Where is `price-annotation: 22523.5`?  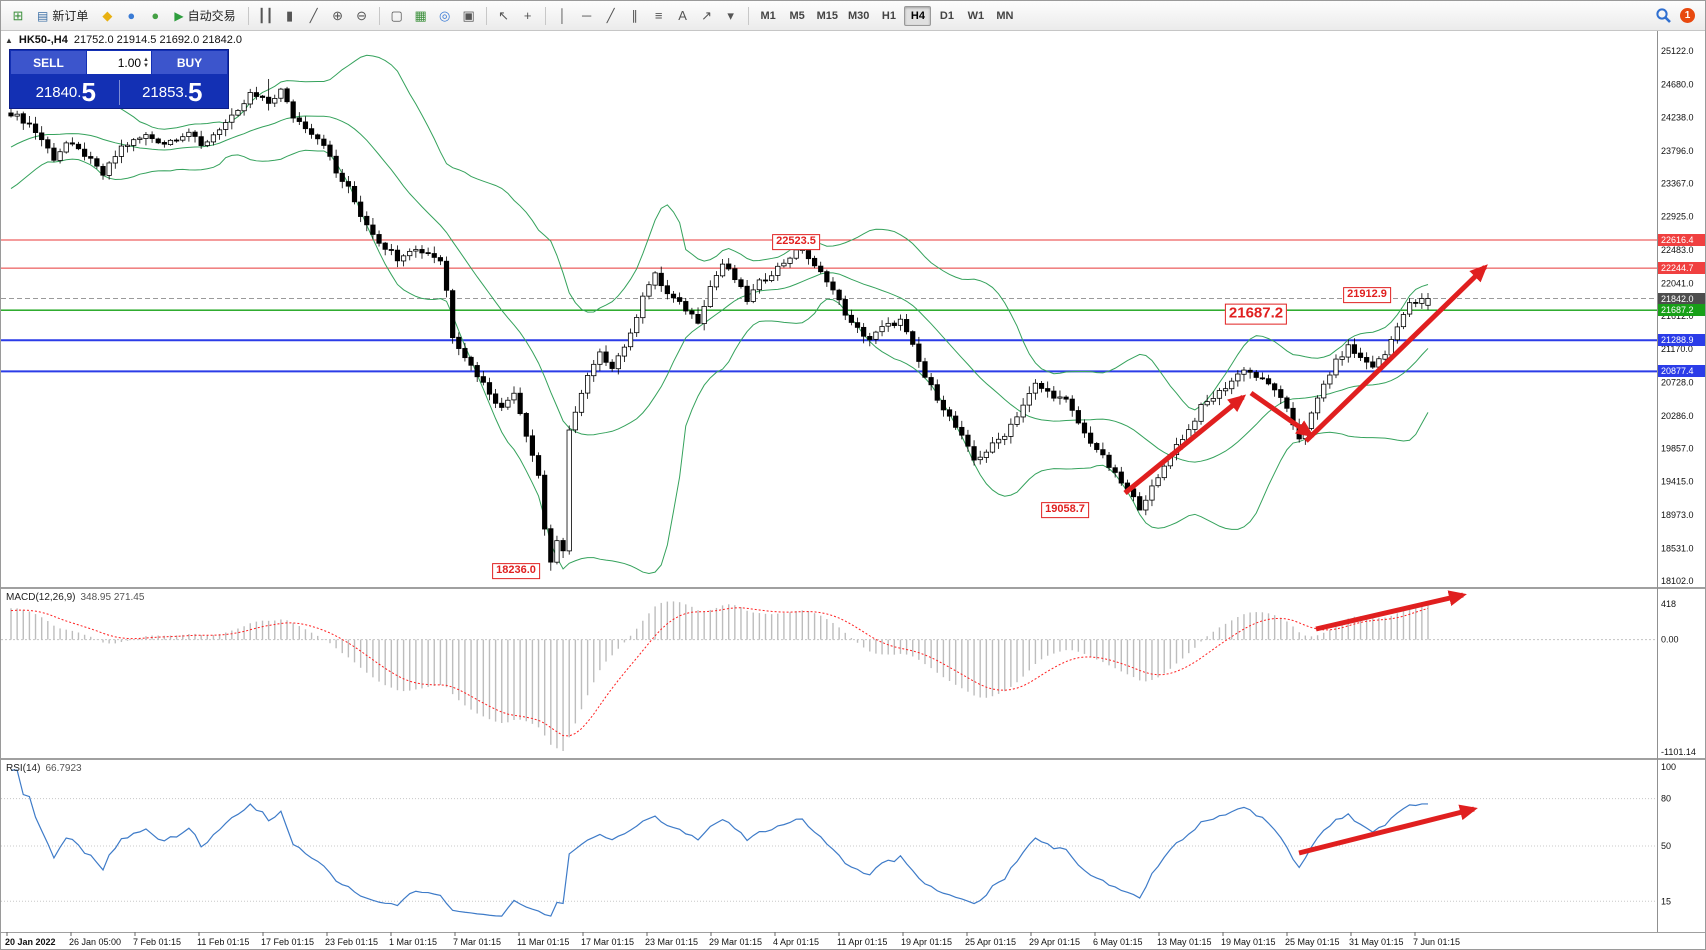
price-annotation: 22523.5 is located at coordinates (796, 242).